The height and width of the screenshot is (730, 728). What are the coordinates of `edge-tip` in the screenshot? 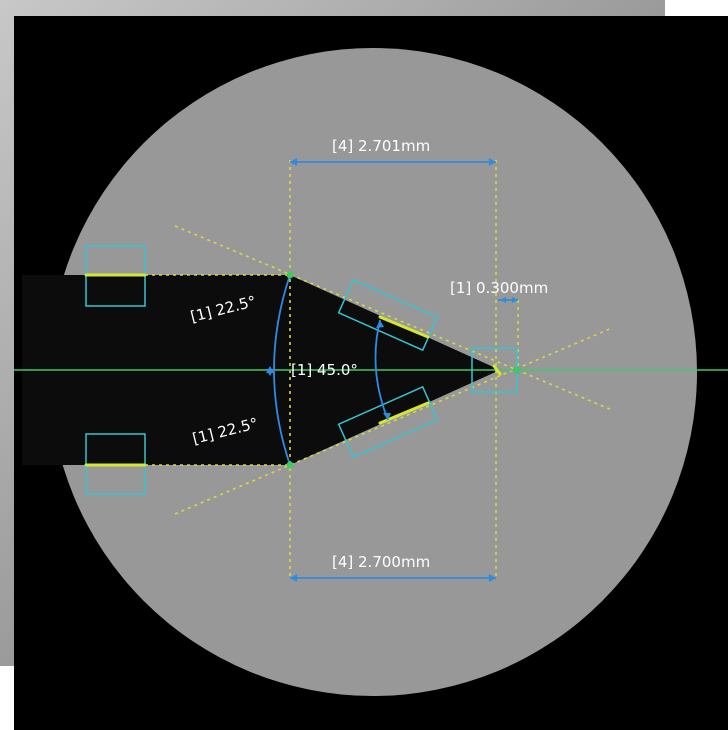 It's located at (497, 370).